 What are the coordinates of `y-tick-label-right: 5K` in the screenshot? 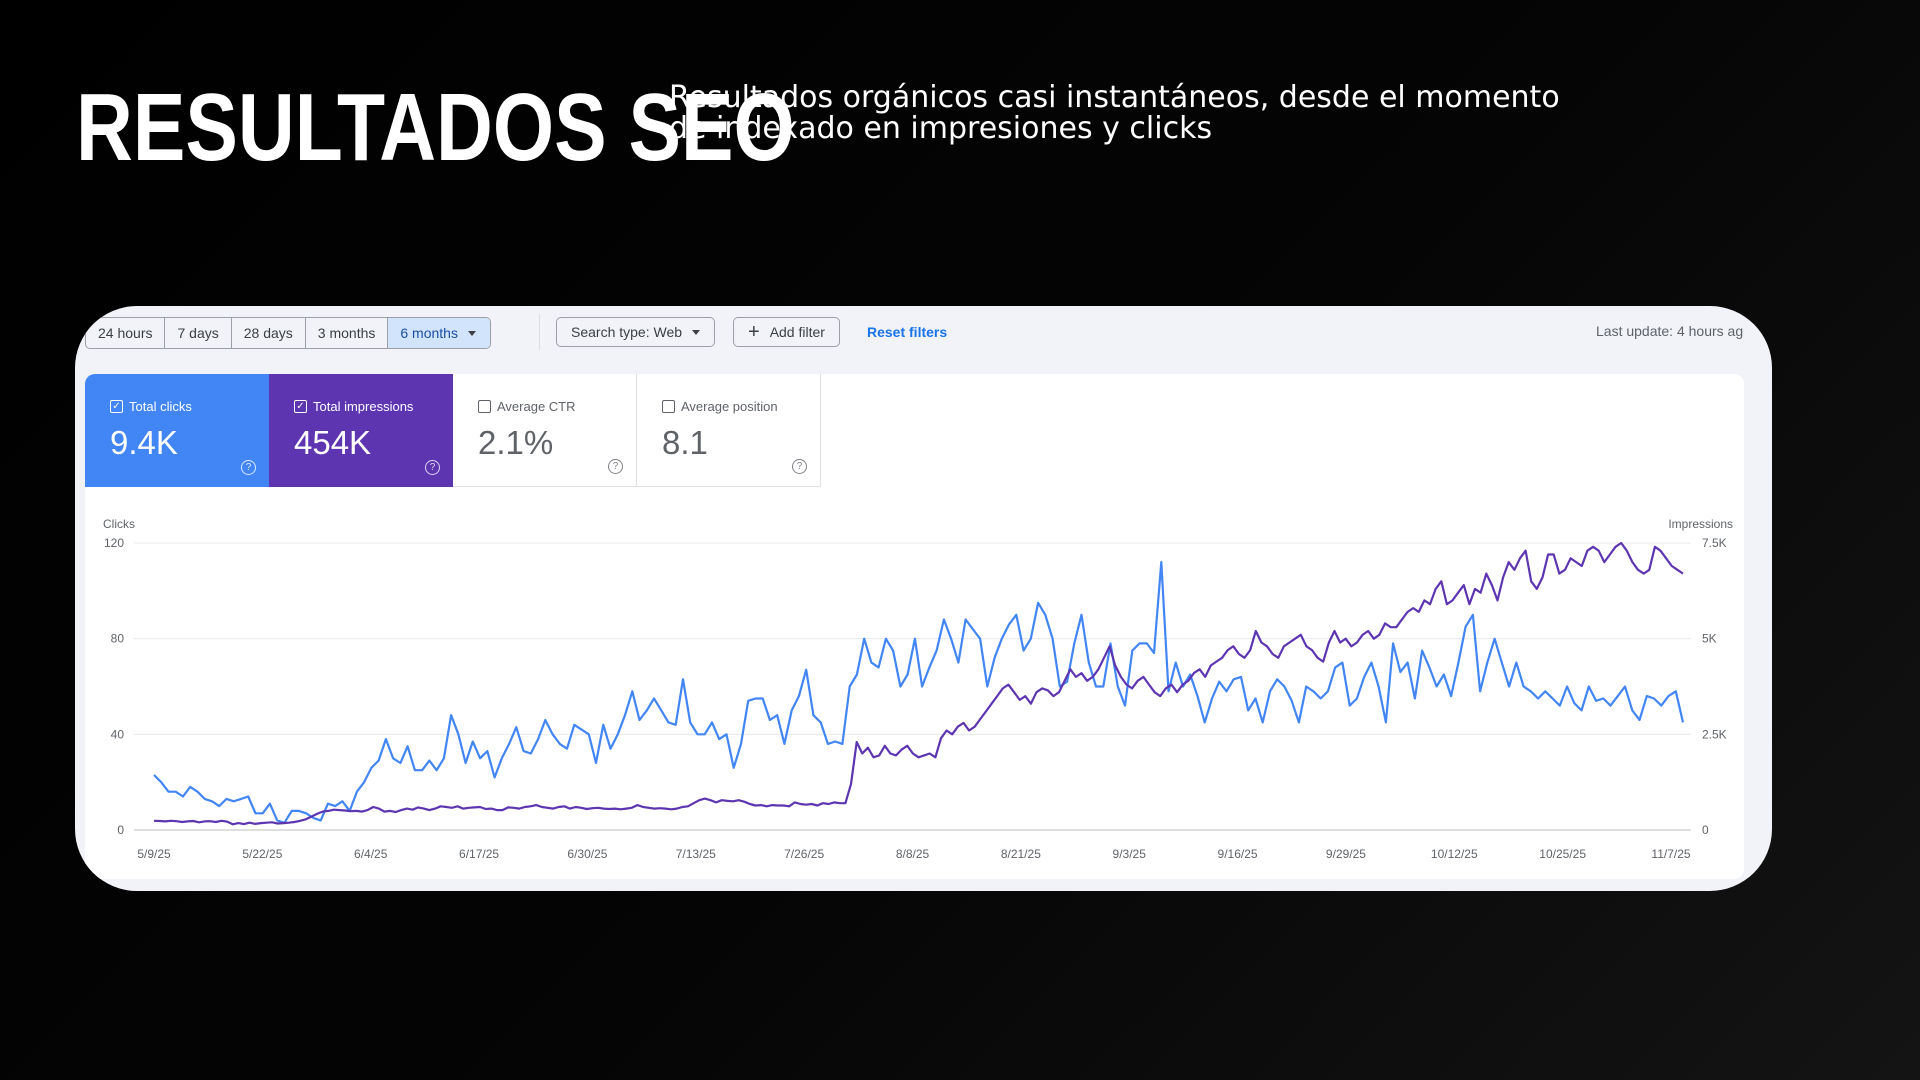 It's located at (1709, 639).